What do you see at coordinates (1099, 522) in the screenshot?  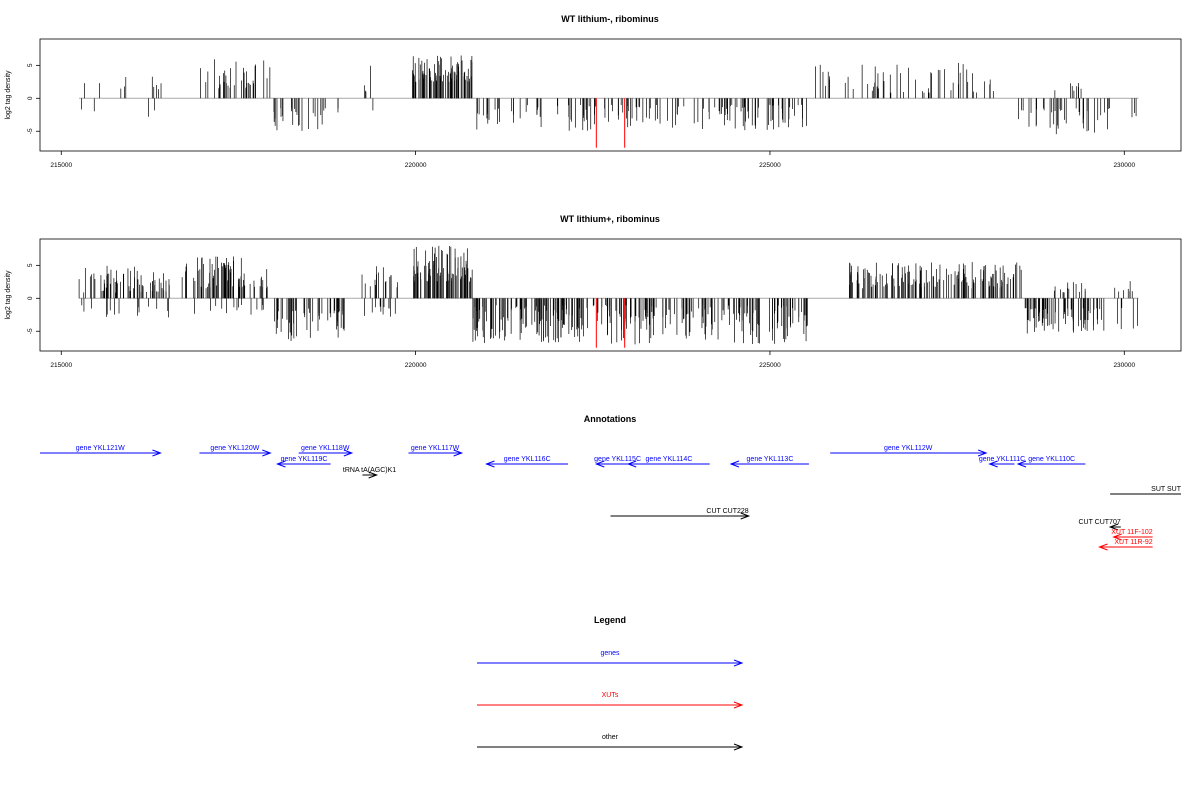 I see `annotation-label: CUT CUT707` at bounding box center [1099, 522].